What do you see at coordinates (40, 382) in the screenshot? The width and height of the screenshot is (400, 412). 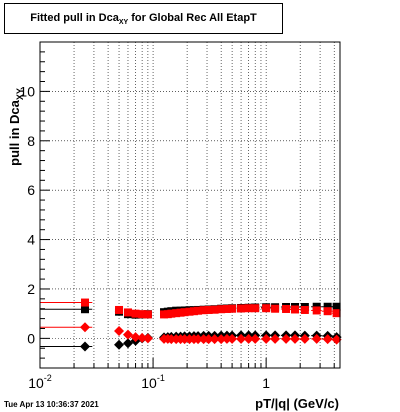 I see `x-tick-label: 10⁻²` at bounding box center [40, 382].